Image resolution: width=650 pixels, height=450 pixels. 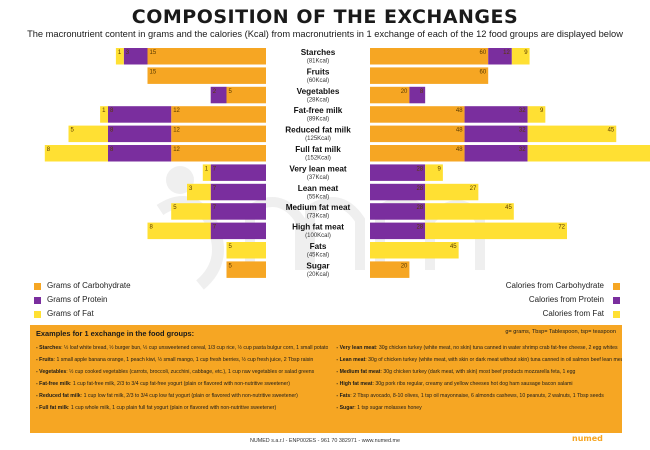 What do you see at coordinates (318, 130) in the screenshot?
I see `category-label: Reduced fat milk` at bounding box center [318, 130].